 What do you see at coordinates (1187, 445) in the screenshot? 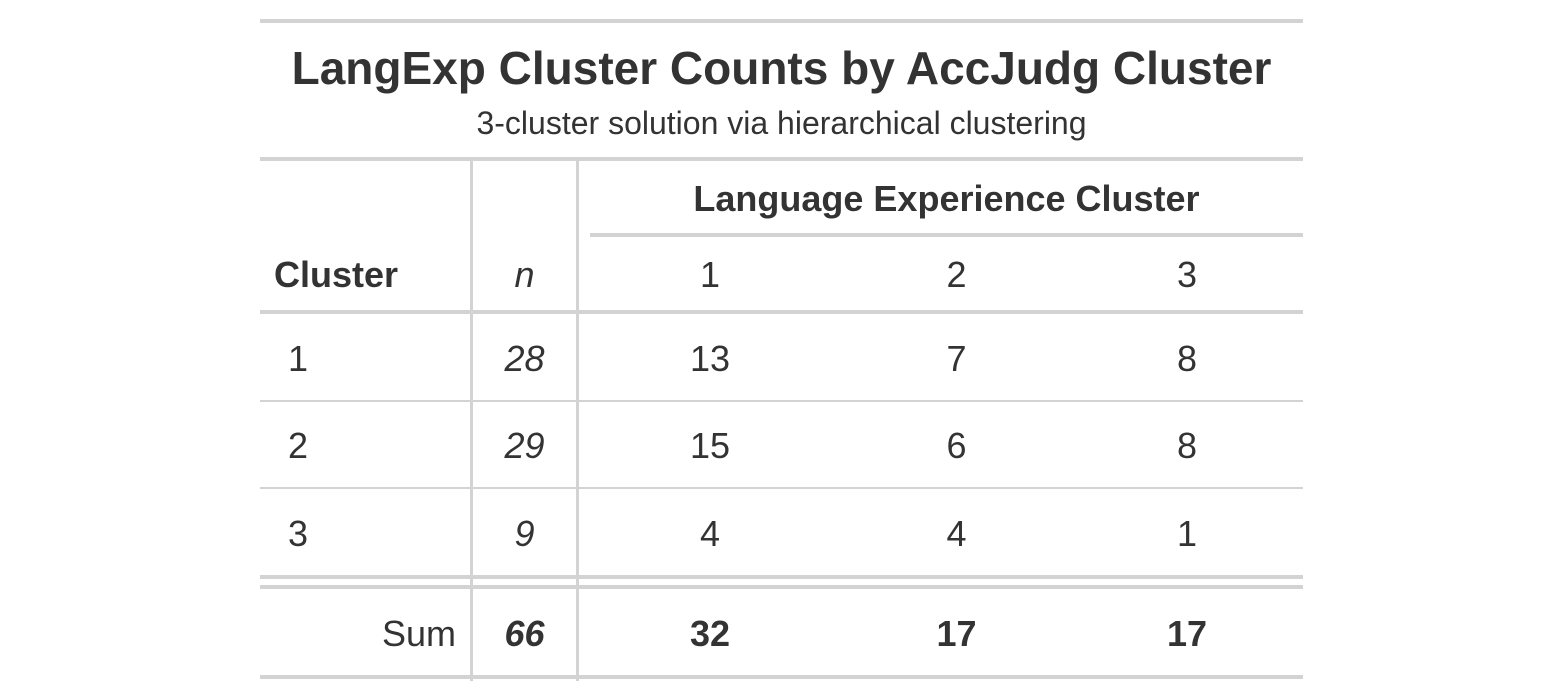
I see `row-2-c3: 8` at bounding box center [1187, 445].